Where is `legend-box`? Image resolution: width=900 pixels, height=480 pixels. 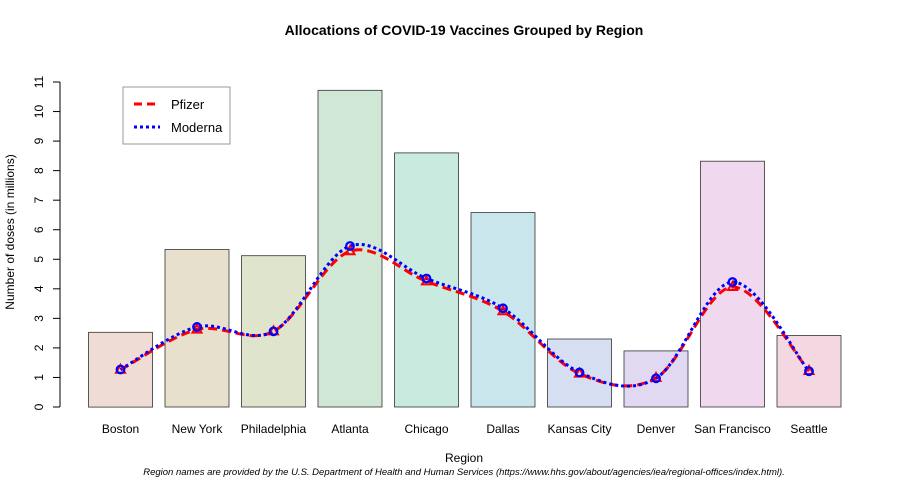
legend-box is located at coordinates (176, 115).